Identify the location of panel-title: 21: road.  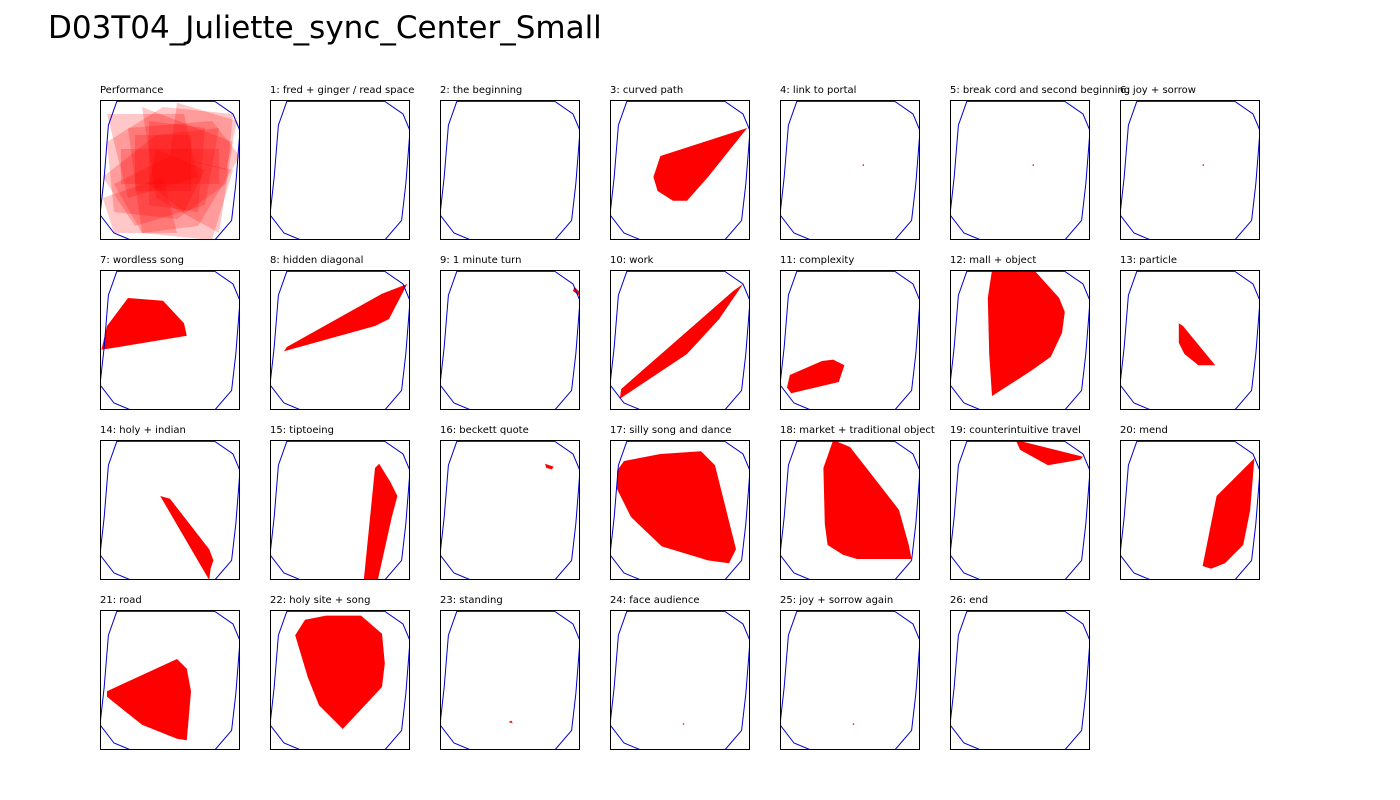
(121, 600).